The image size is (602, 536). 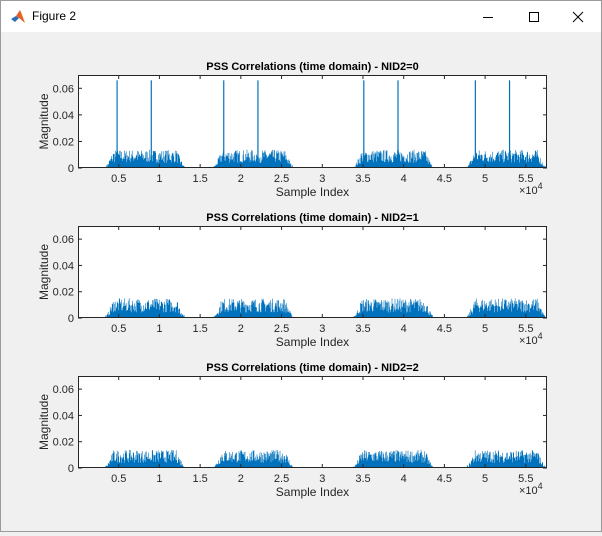 I want to click on maximize-icon, so click(x=534, y=16).